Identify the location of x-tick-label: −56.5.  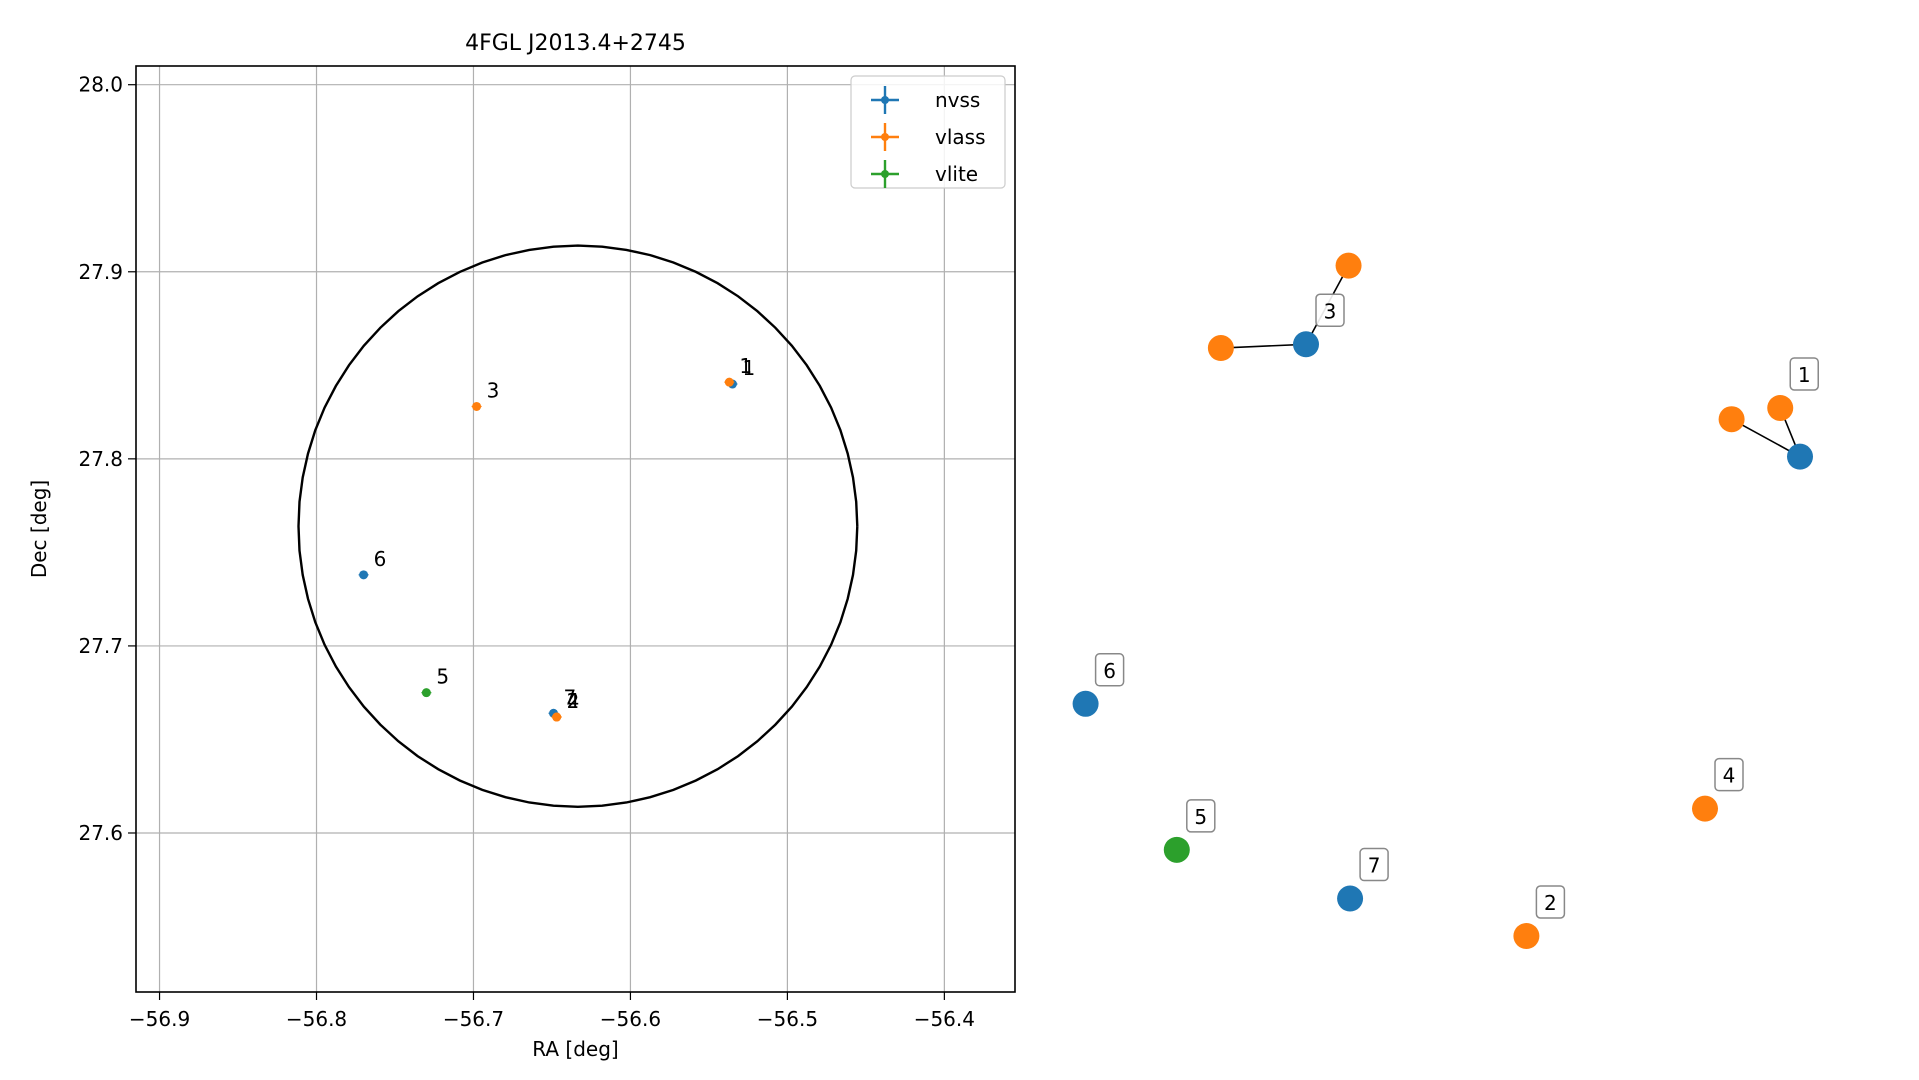
(787, 1019).